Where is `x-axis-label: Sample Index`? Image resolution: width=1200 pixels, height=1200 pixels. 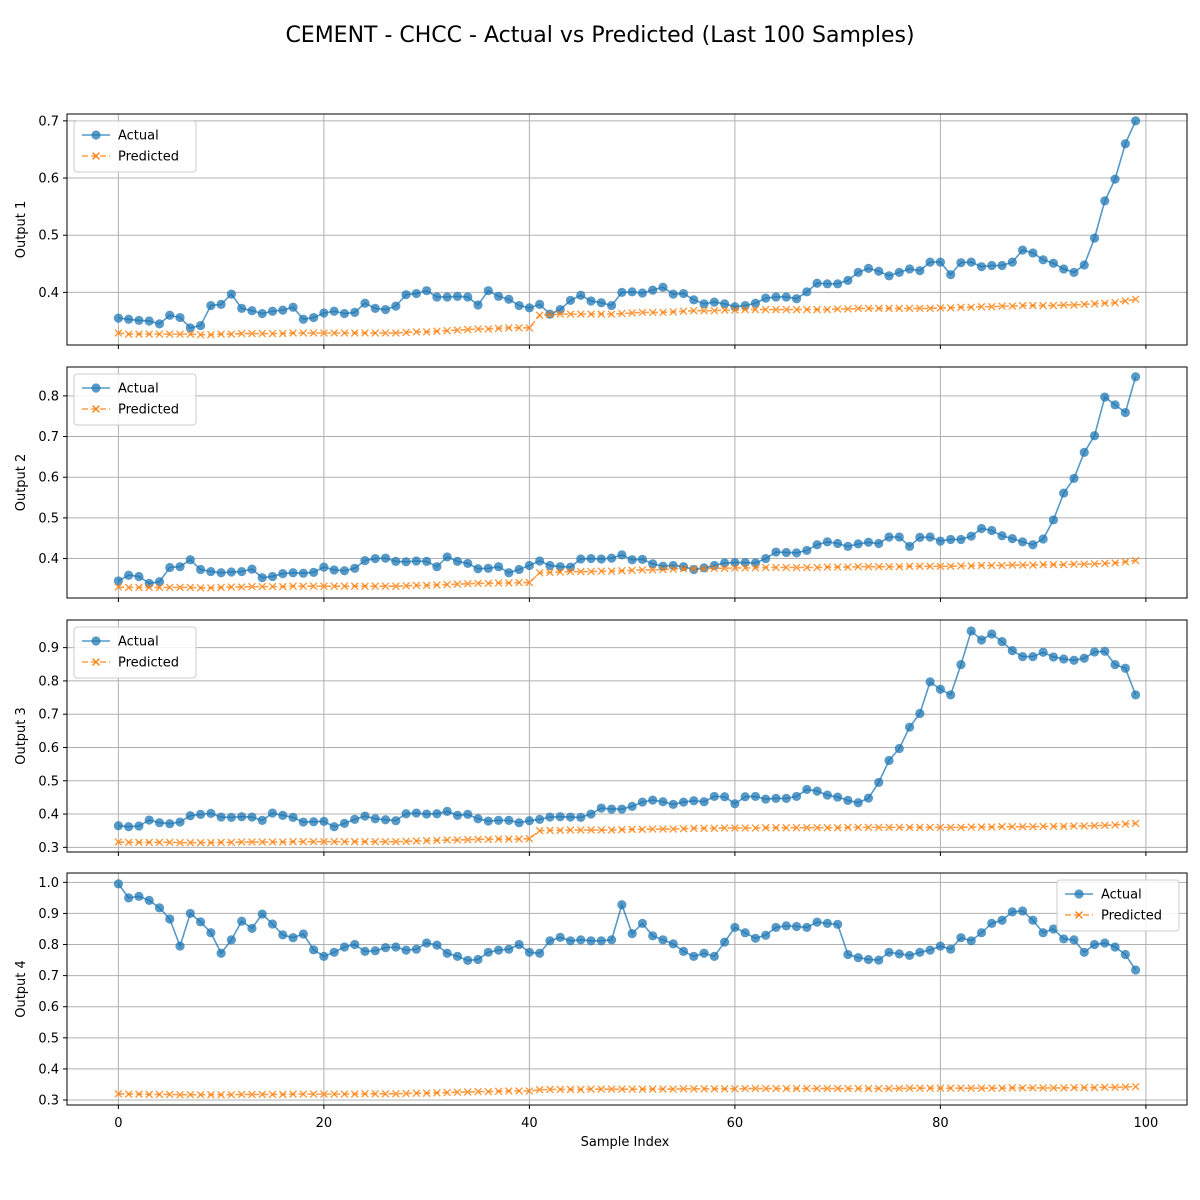 x-axis-label: Sample Index is located at coordinates (625, 1142).